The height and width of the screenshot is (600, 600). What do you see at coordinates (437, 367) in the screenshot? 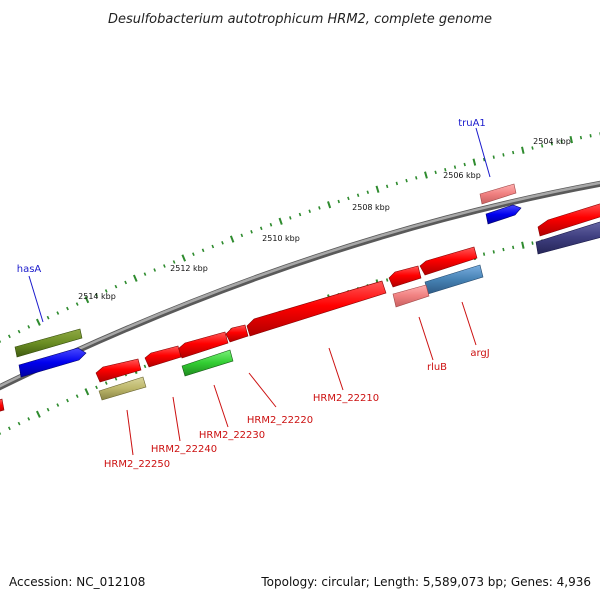
I see `gene-label-rluB: rluB` at bounding box center [437, 367].